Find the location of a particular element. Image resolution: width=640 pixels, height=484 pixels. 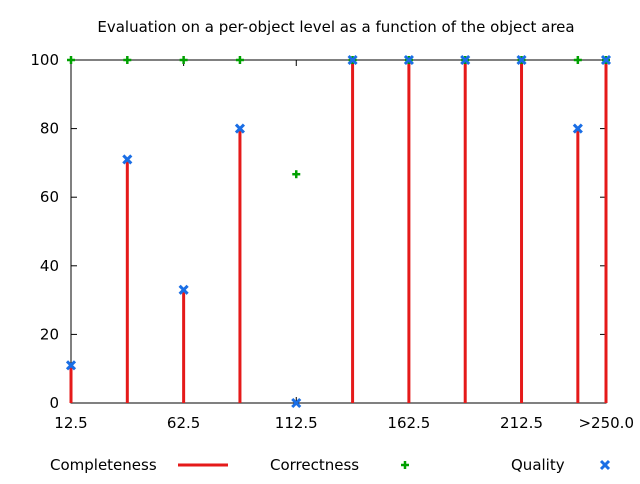

y-tick-label: 60 is located at coordinates (49, 197).